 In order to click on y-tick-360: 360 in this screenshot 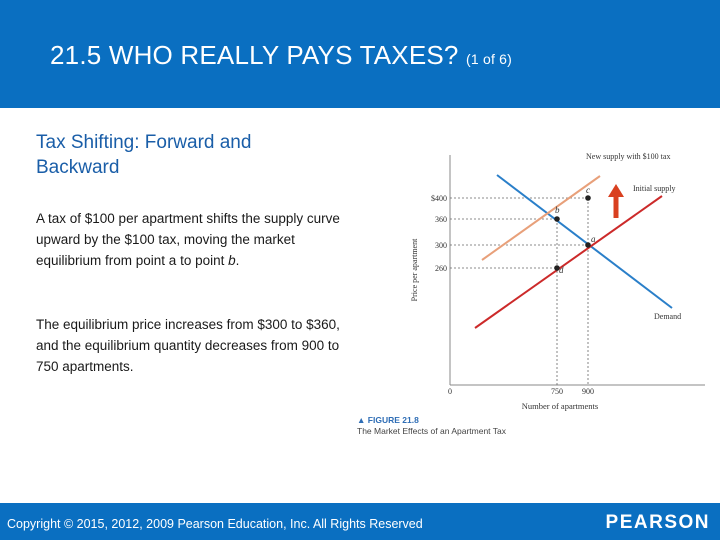, I will do `click(441, 219)`.